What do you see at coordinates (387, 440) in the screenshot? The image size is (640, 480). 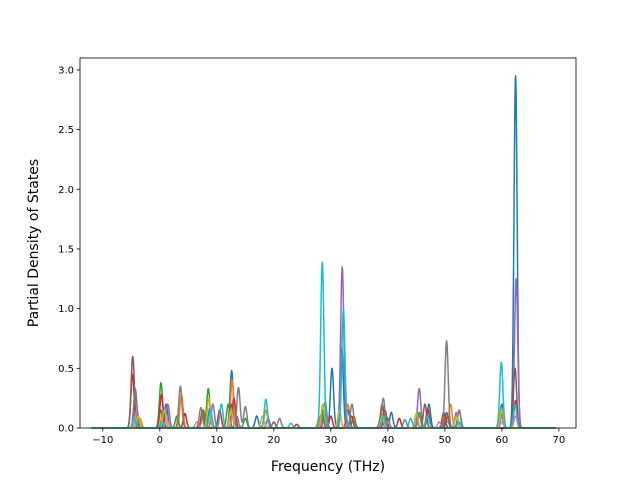 I see `x-tick-label: 40` at bounding box center [387, 440].